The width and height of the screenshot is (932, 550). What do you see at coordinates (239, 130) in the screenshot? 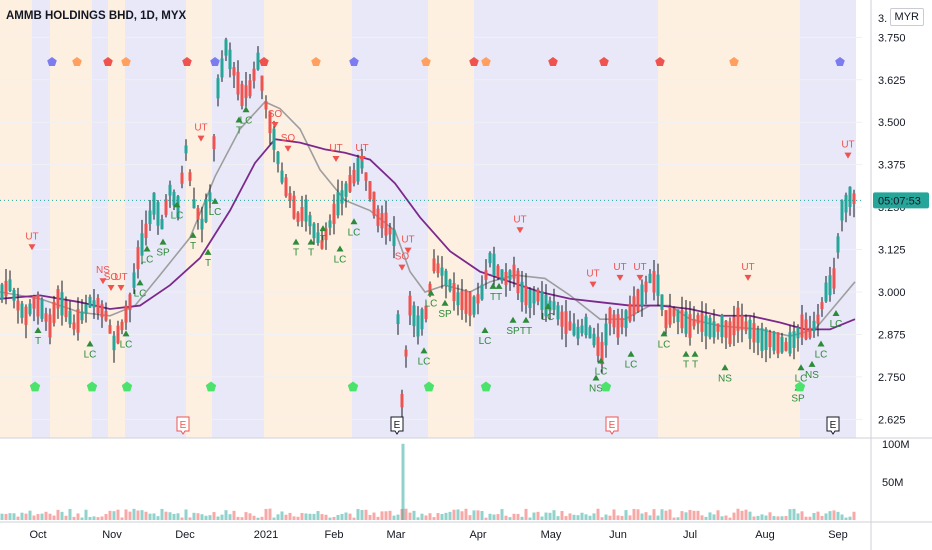
I see `signal-label: T` at bounding box center [239, 130].